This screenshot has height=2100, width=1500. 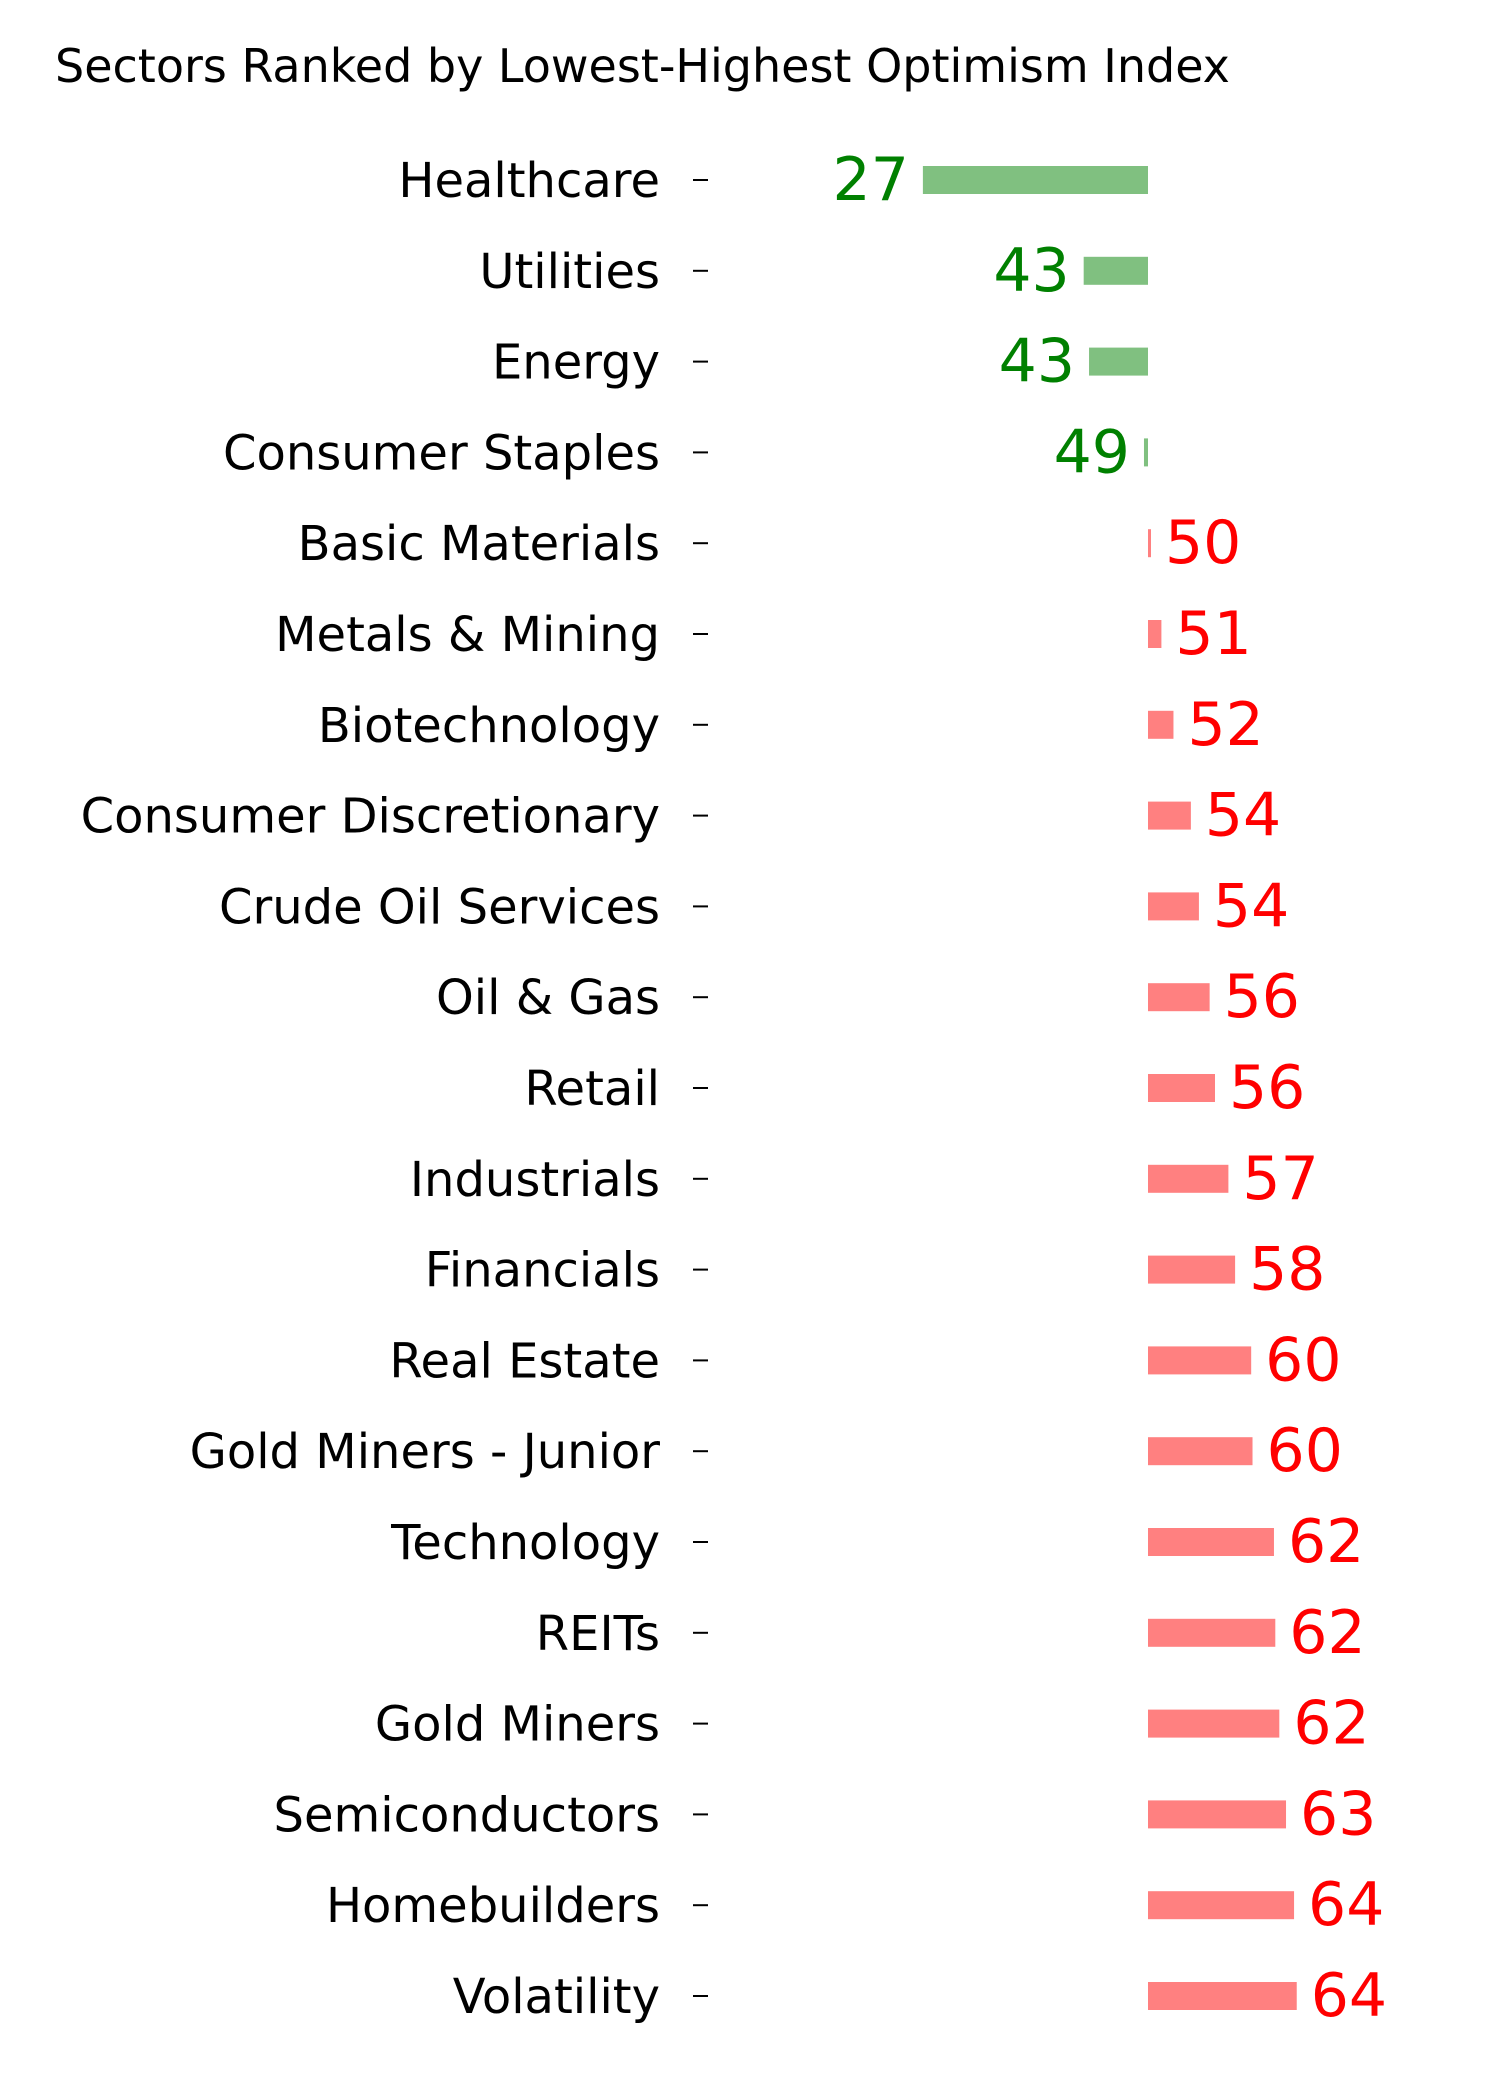 I want to click on category-label: Consumer Staples, so click(x=441, y=453).